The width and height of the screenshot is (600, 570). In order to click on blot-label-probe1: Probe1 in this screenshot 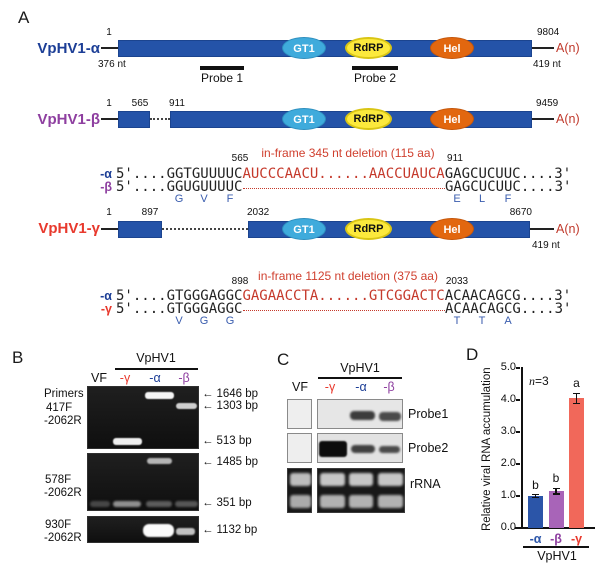, I will do `click(428, 414)`.